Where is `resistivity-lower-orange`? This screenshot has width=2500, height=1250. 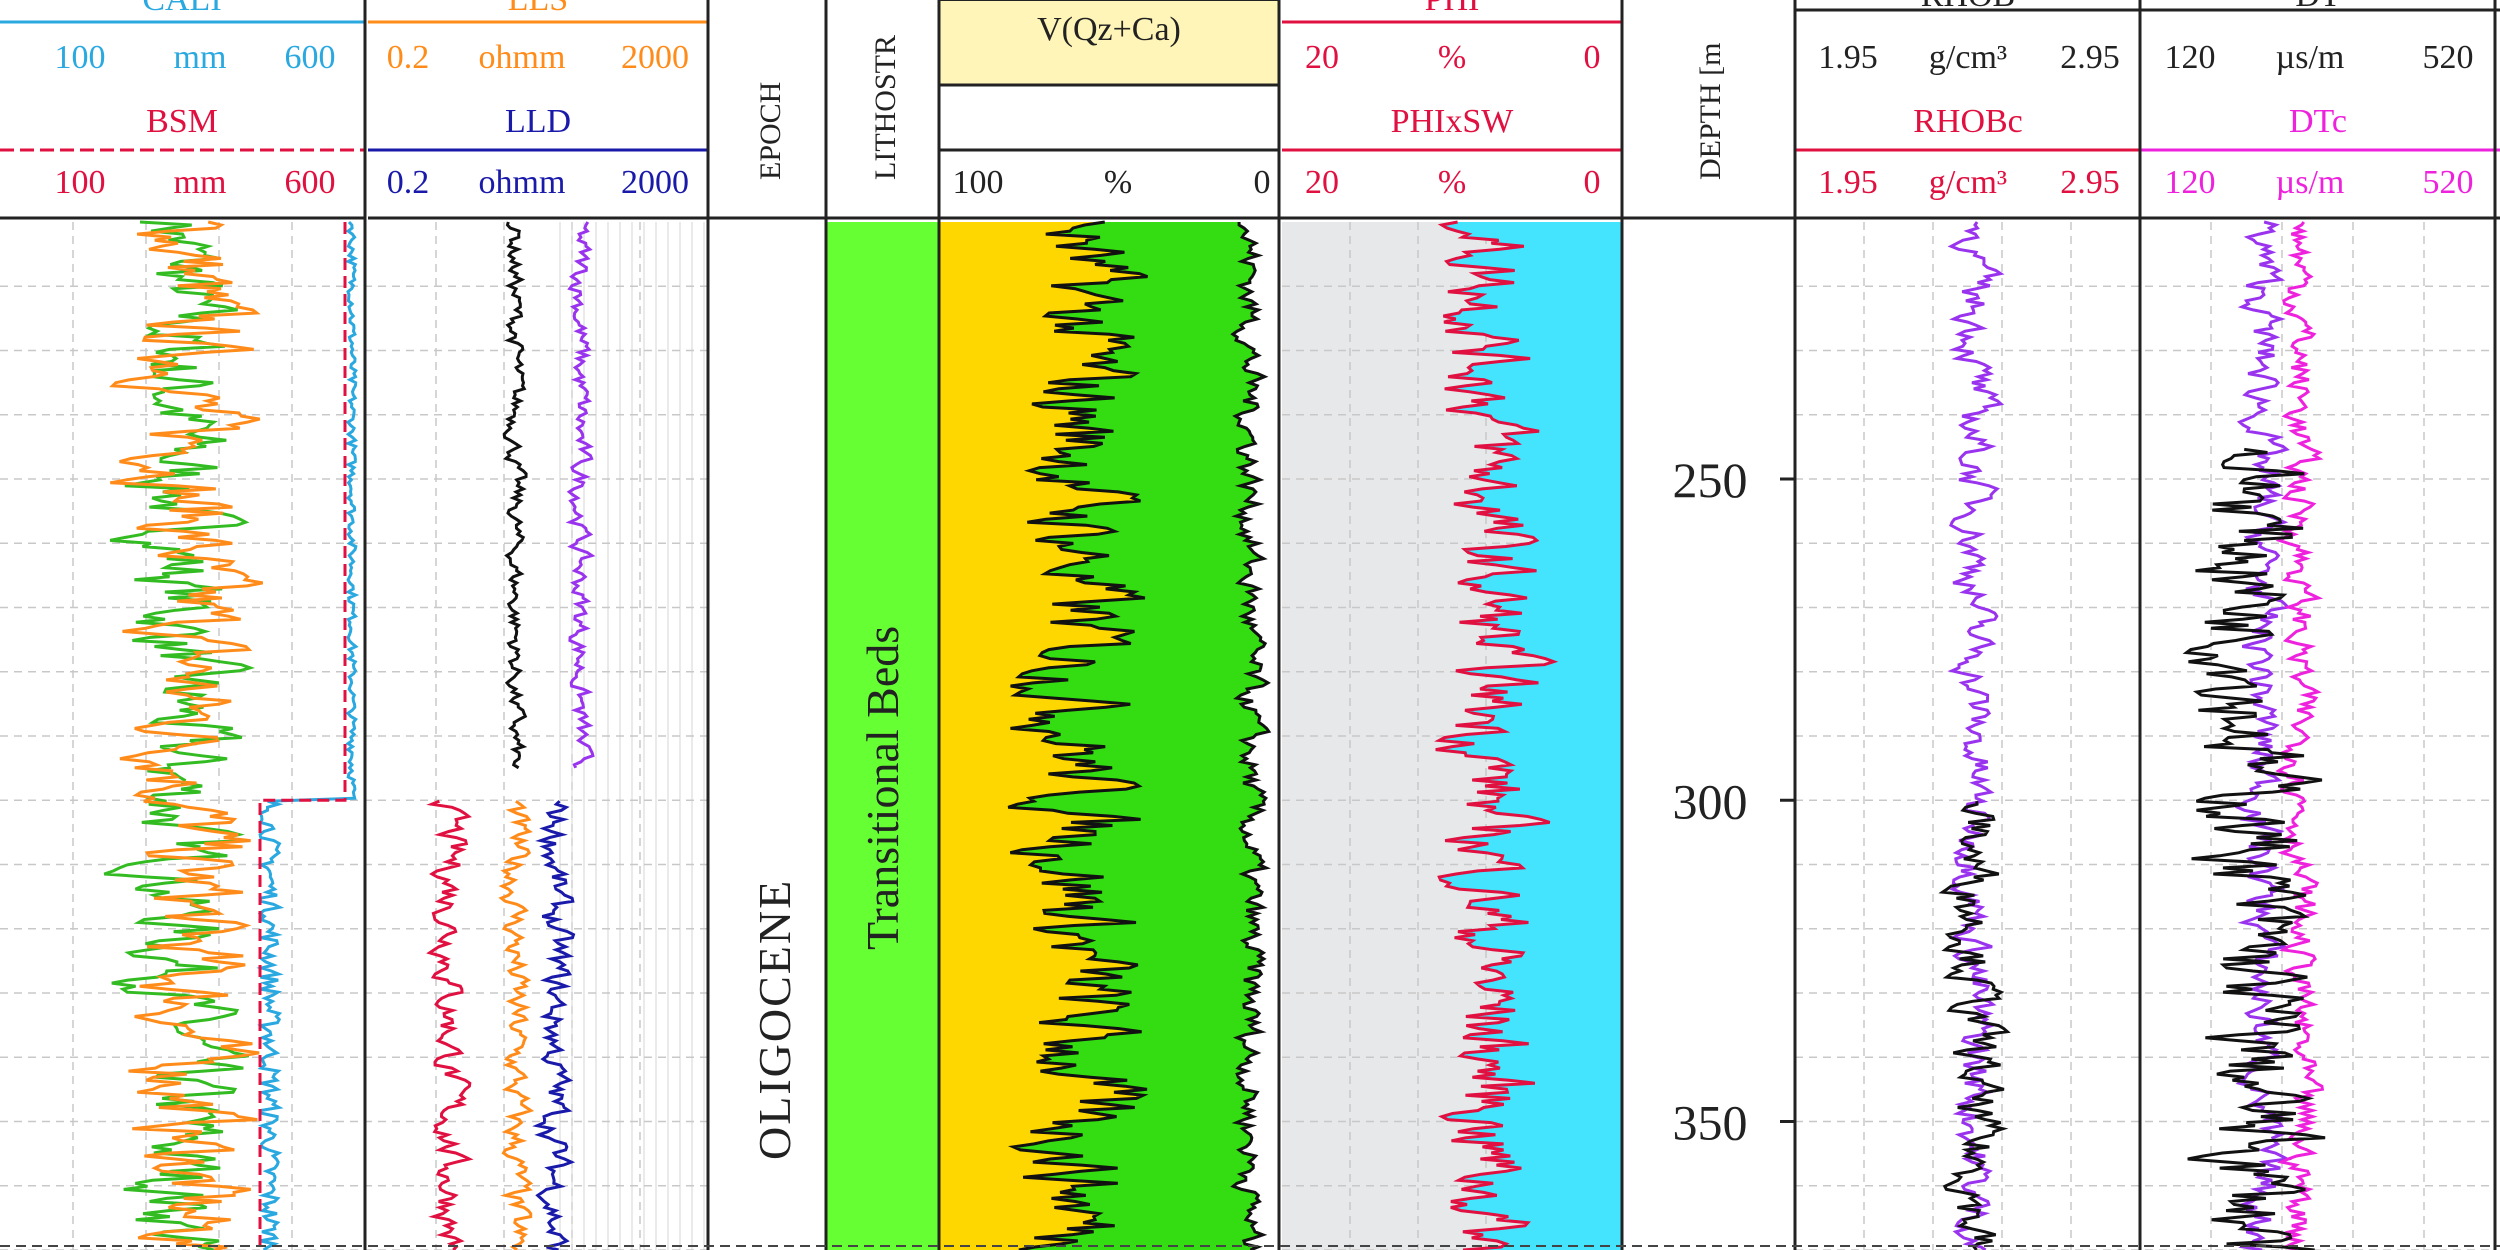 resistivity-lower-orange is located at coordinates (516, 1024).